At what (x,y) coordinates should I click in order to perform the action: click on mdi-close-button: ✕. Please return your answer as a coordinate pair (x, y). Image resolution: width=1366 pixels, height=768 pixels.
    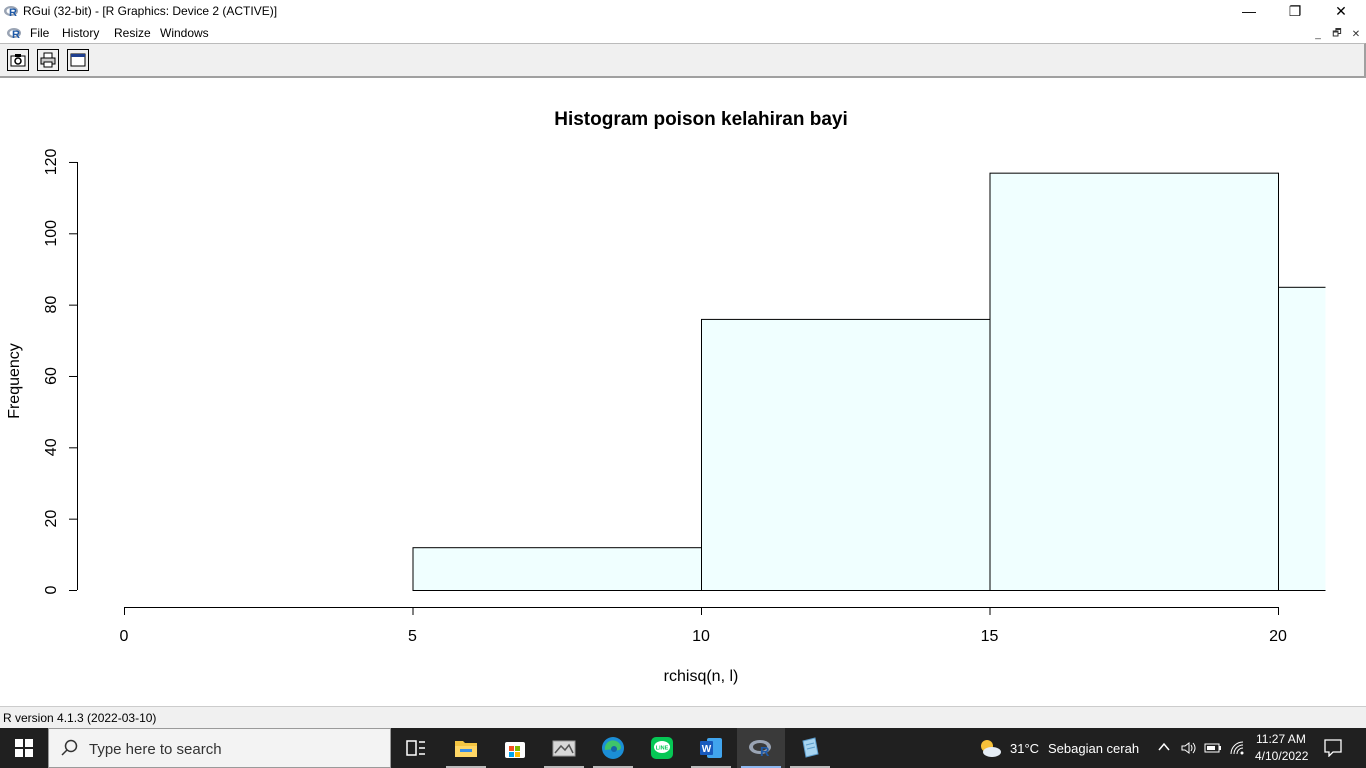
    Looking at the image, I should click on (1356, 34).